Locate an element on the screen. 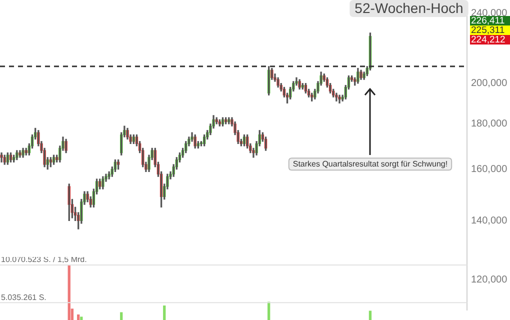 The image size is (510, 320). y-tick-label: 160,000 is located at coordinates (489, 170).